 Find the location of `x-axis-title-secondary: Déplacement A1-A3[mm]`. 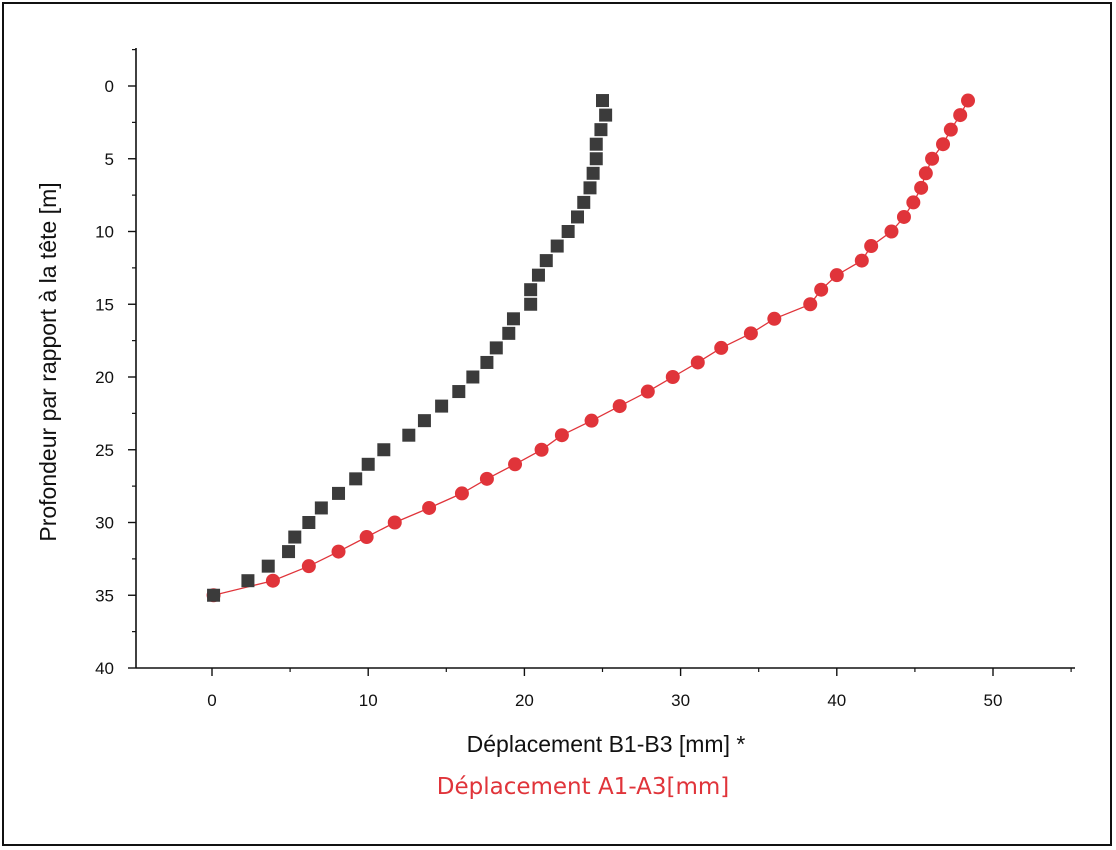

x-axis-title-secondary: Déplacement A1-A3[mm] is located at coordinates (583, 787).